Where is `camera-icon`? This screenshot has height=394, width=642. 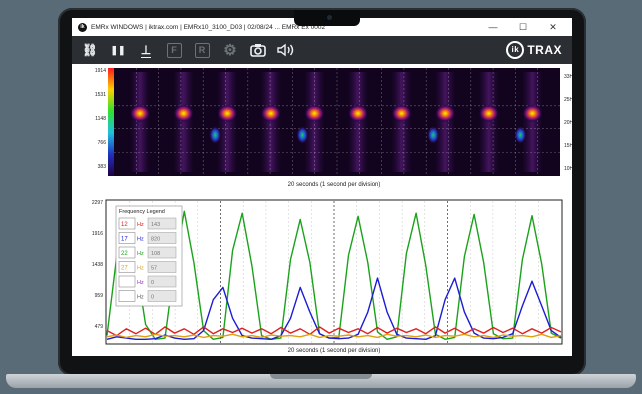
camera-icon is located at coordinates (258, 50).